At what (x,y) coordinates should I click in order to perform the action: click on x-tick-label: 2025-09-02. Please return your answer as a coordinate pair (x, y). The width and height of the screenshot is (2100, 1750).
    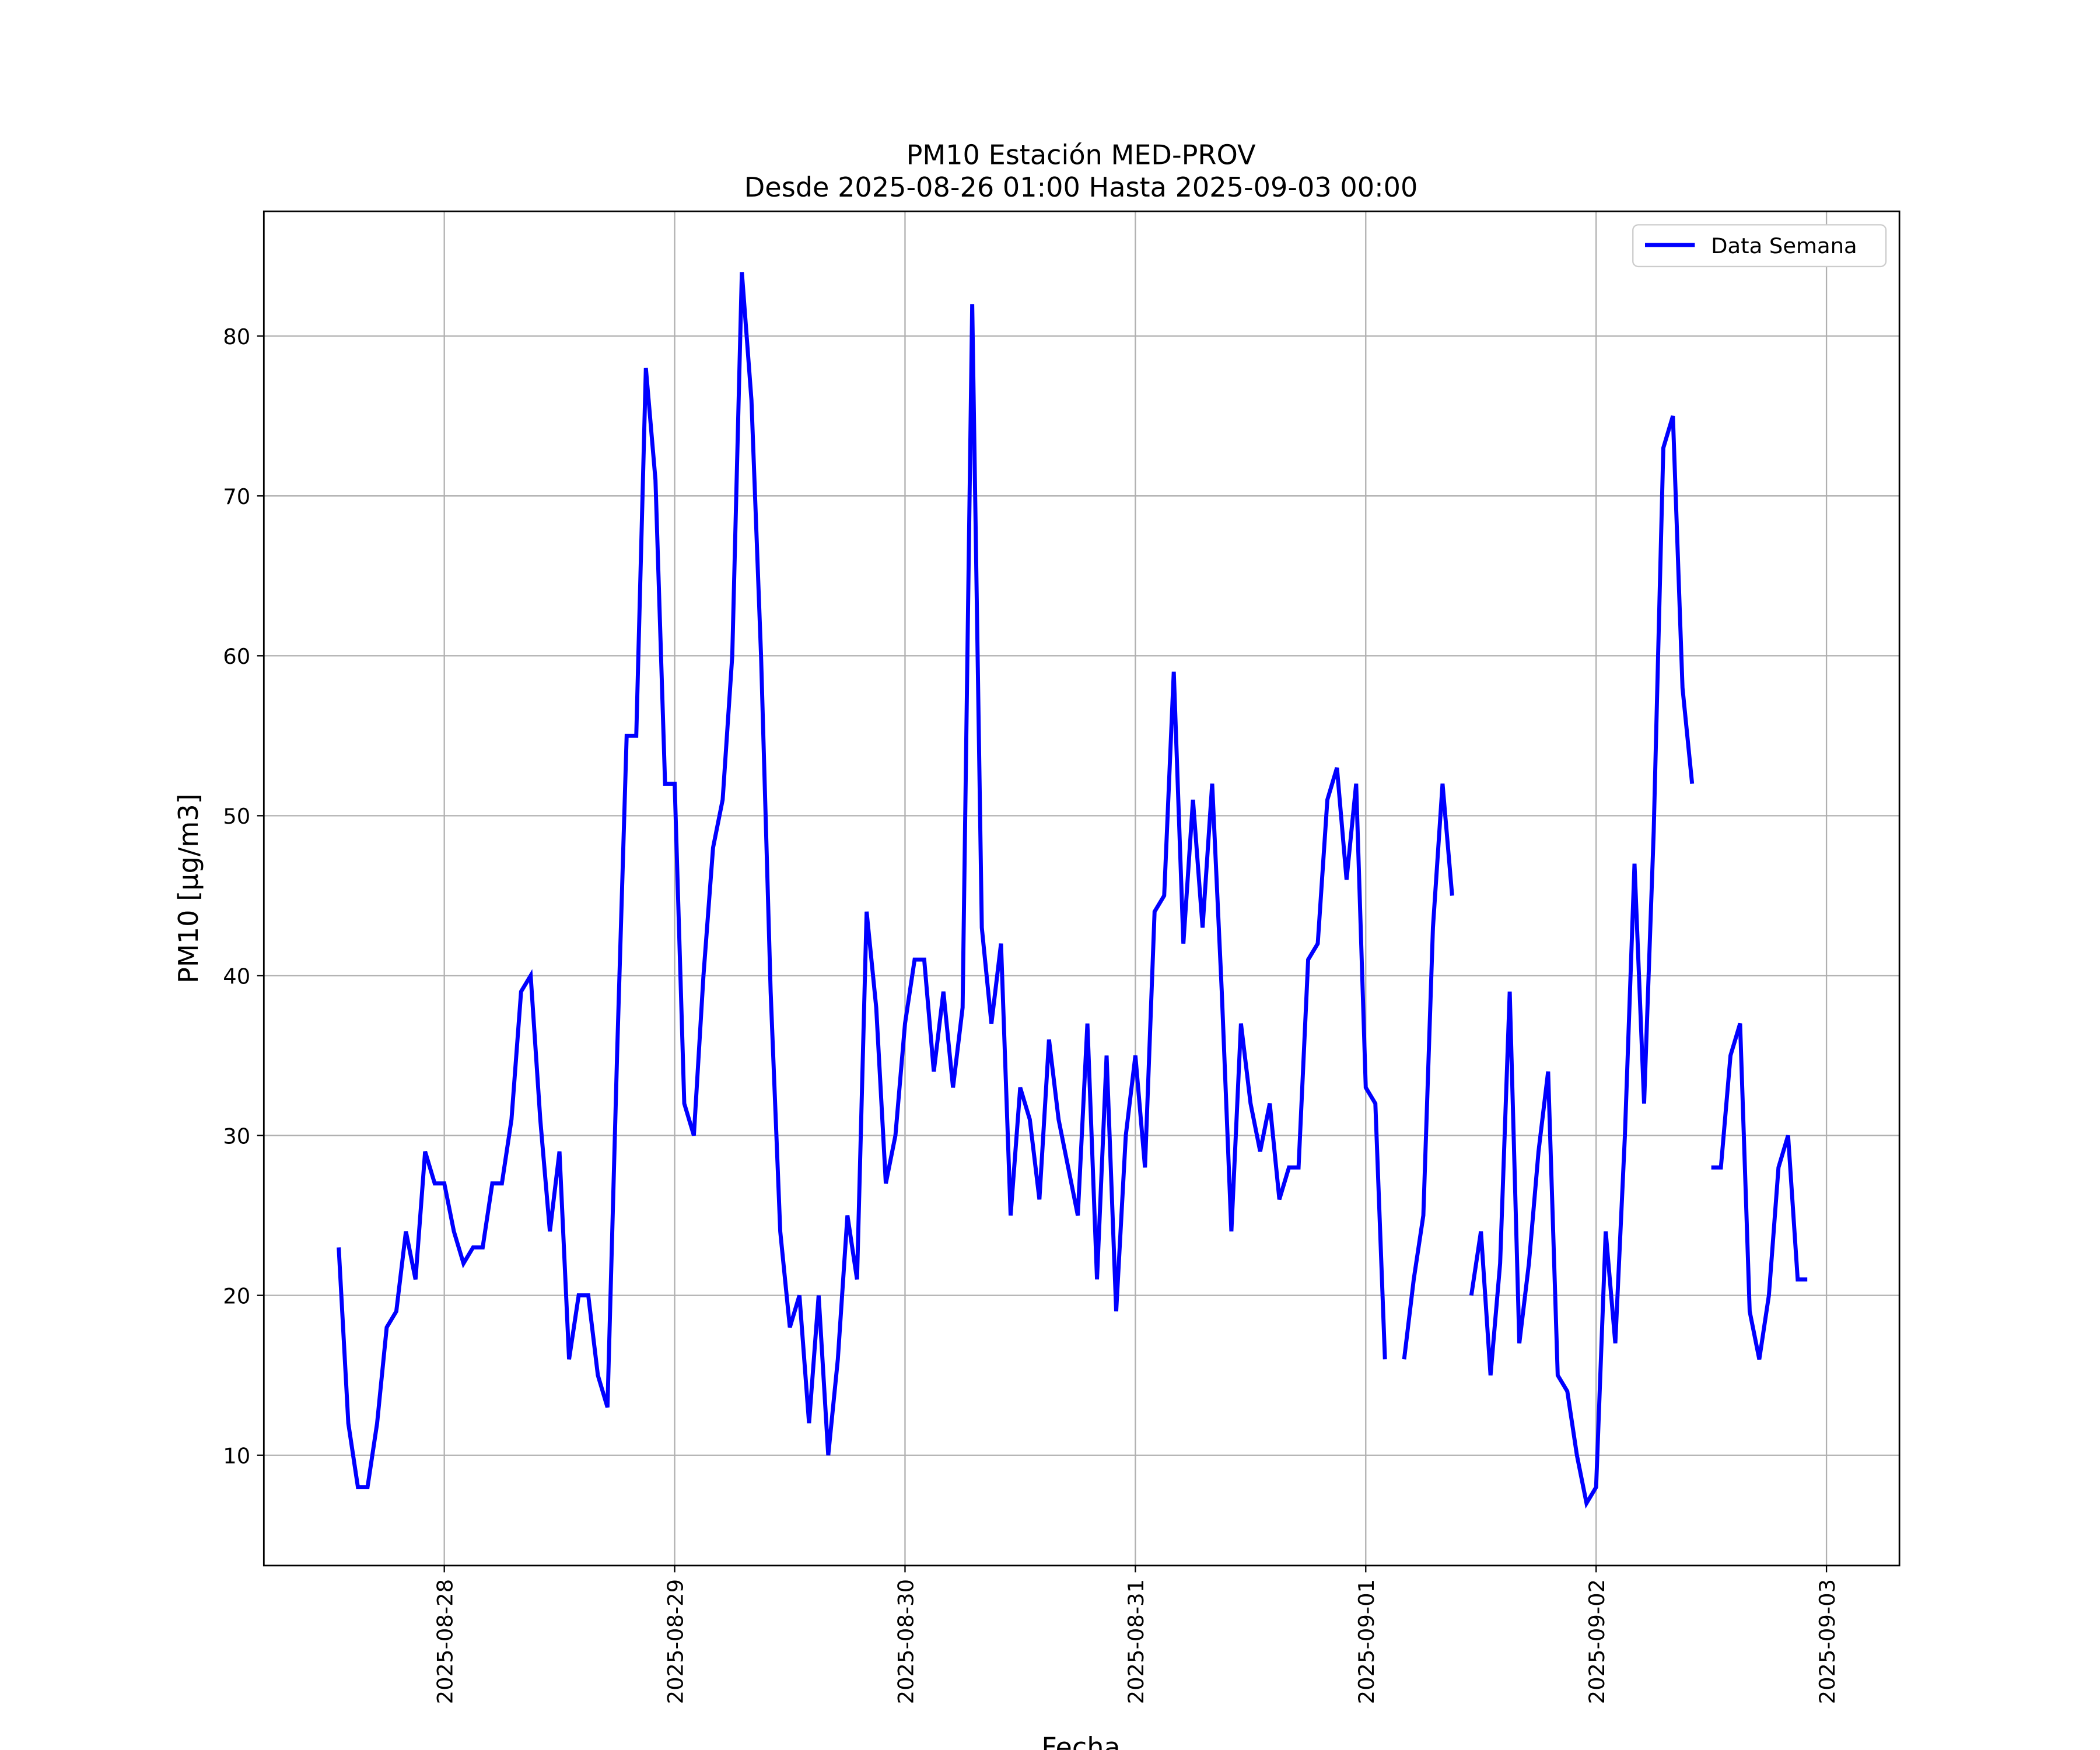
    Looking at the image, I should click on (1596, 1641).